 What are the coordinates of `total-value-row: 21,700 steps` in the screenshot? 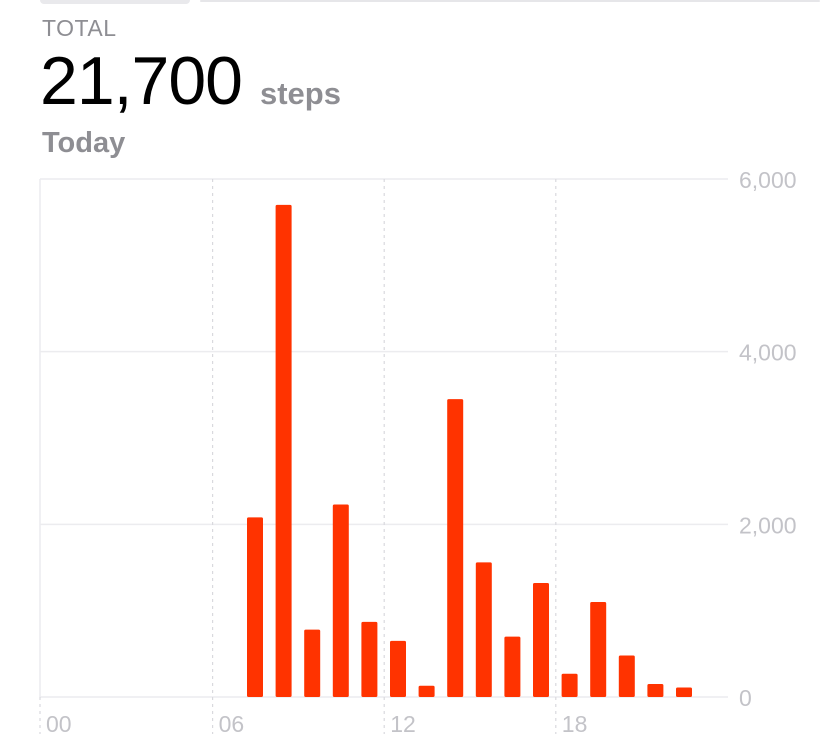 It's located at (190, 81).